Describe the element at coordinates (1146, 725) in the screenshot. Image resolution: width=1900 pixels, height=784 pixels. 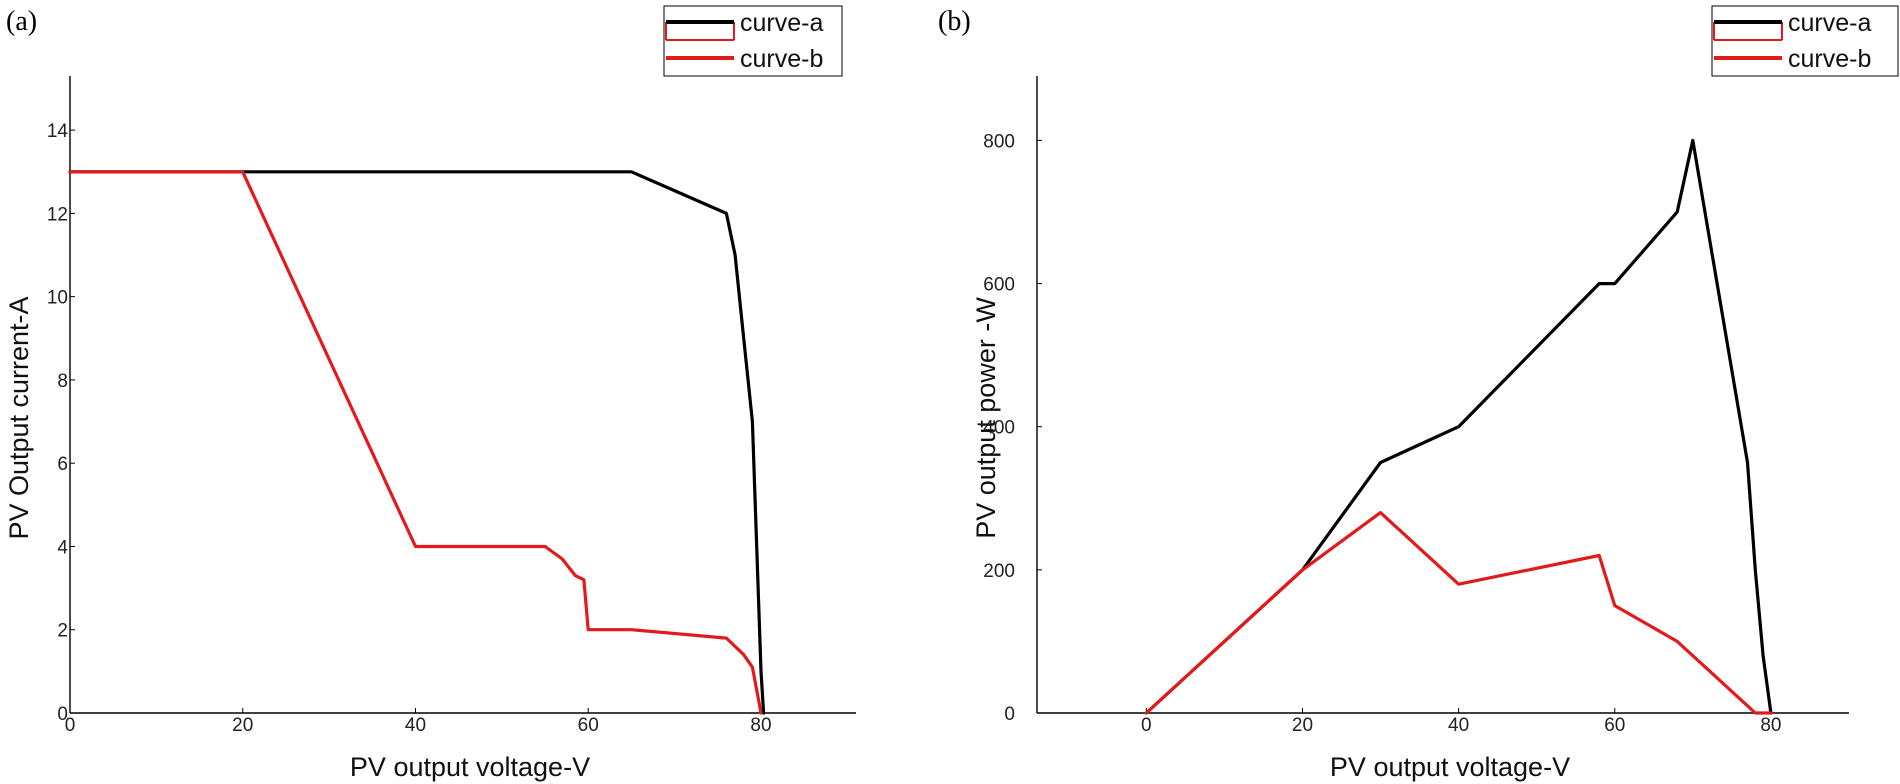
I see `chart-b-x-tick-label: 0` at that location.